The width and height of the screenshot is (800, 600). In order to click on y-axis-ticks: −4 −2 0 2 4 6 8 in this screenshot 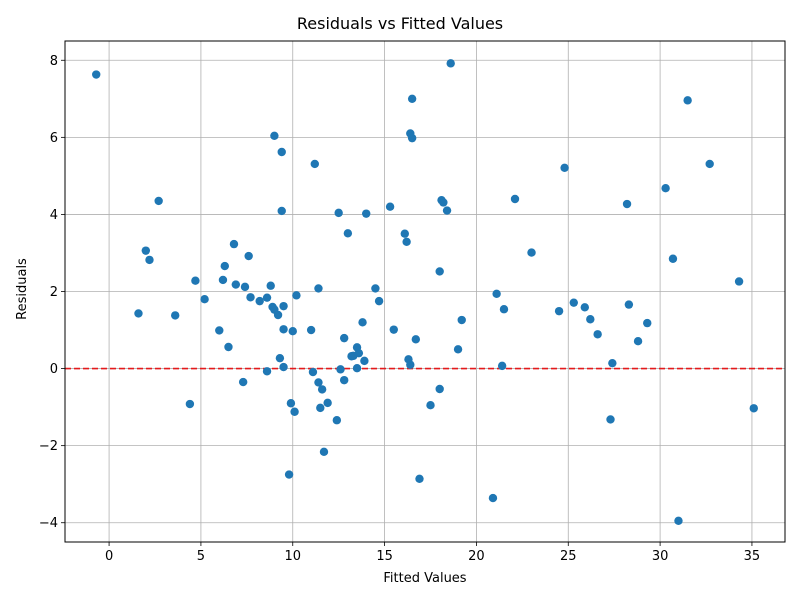, I will do `click(52, 292)`.